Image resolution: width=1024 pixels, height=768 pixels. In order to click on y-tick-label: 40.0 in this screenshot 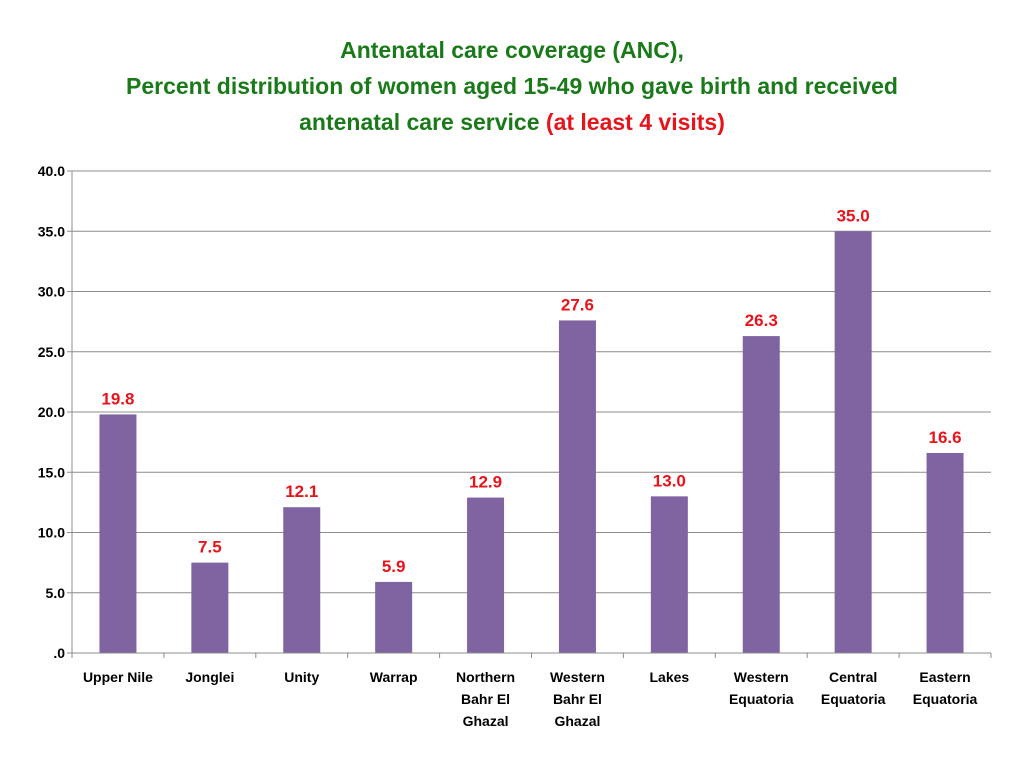, I will do `click(51, 171)`.